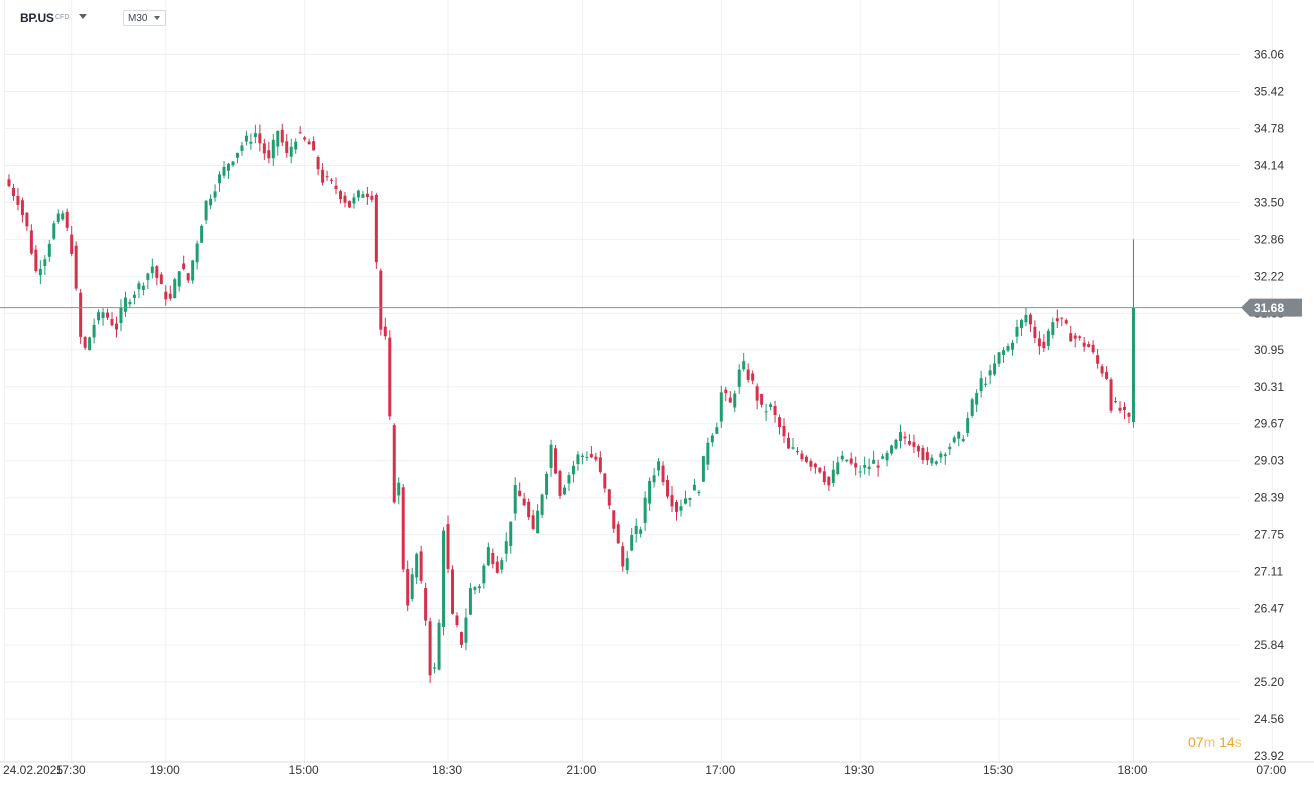 The image size is (1314, 787). What do you see at coordinates (859, 770) in the screenshot?
I see `x-tick-label: 19:30` at bounding box center [859, 770].